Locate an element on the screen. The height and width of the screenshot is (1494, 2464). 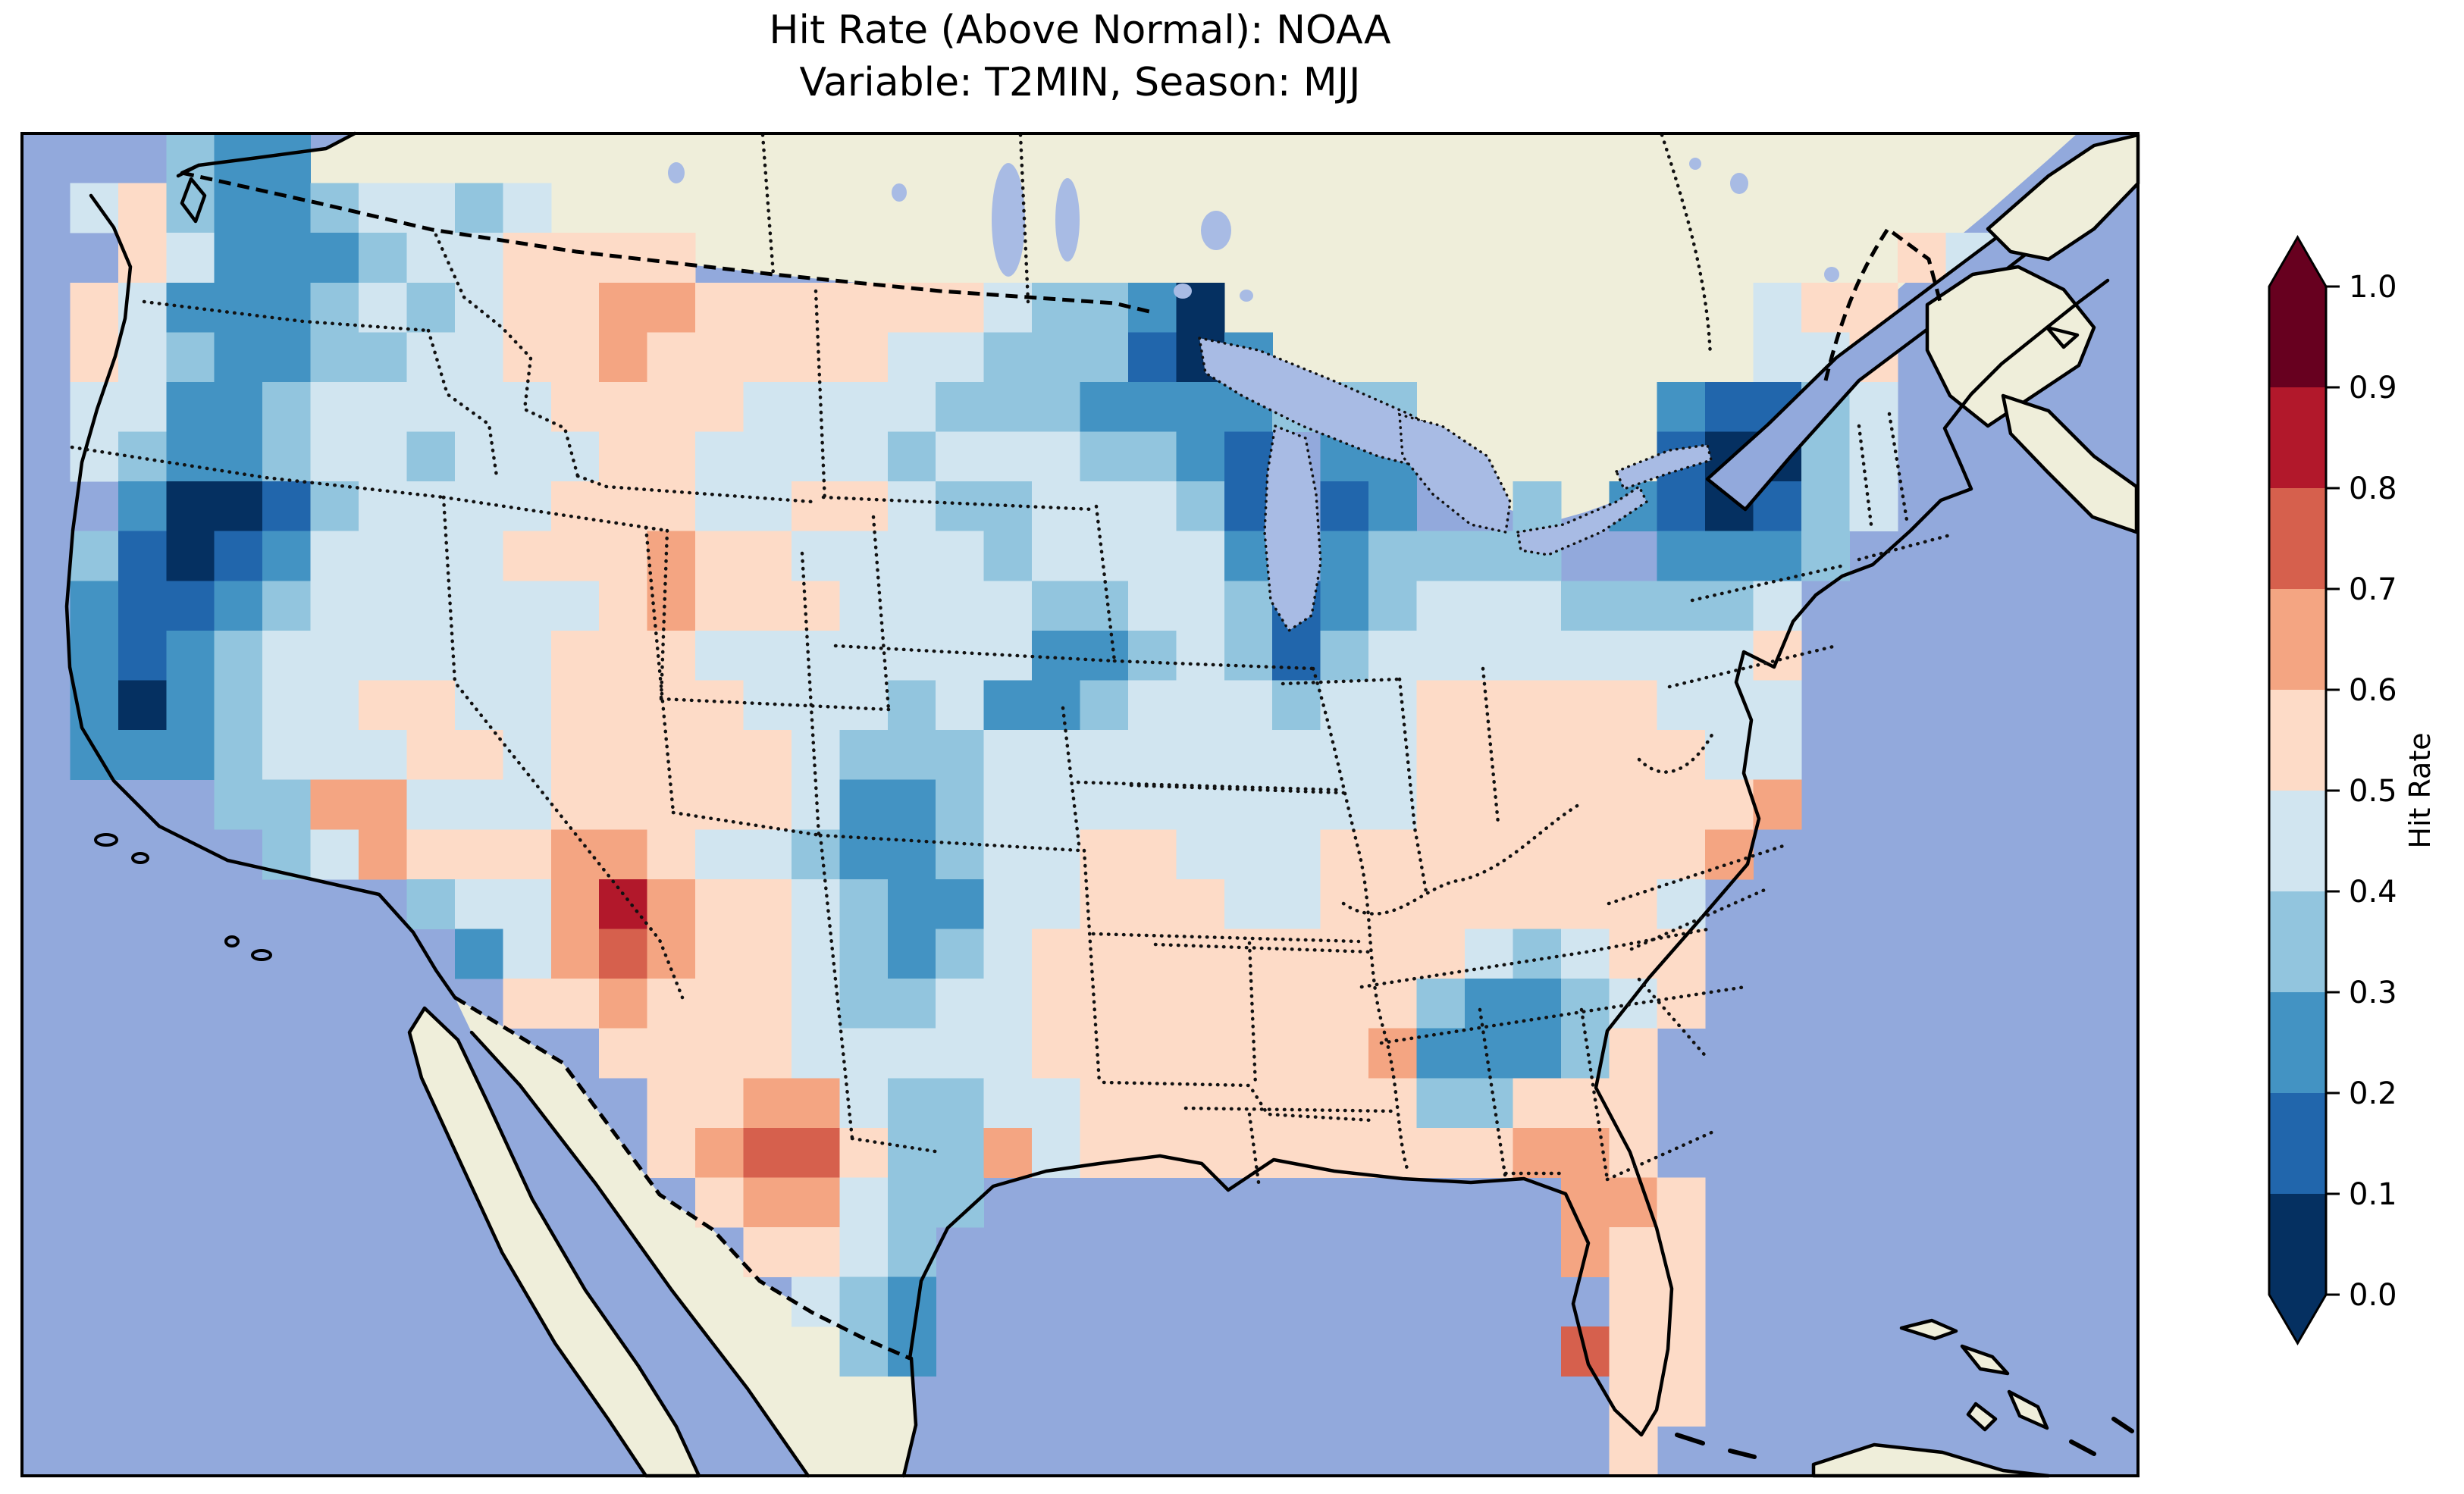
colorbar-tick-label: 0.4 is located at coordinates (2373, 892).